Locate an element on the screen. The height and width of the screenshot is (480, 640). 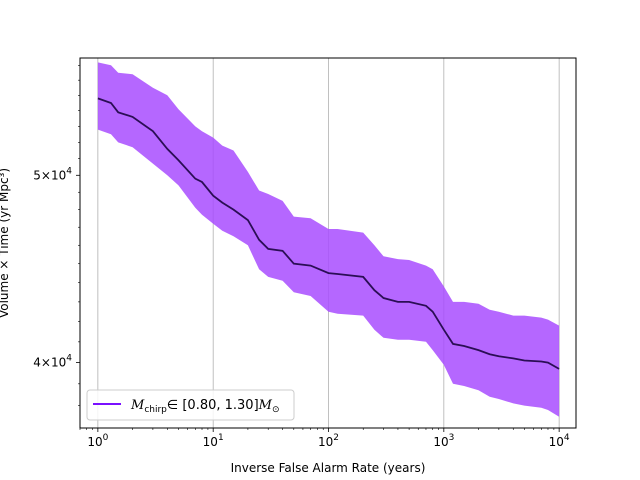
legend: Mchirp∈ [0.80, 1.30]M⊙ is located at coordinates (190, 405).